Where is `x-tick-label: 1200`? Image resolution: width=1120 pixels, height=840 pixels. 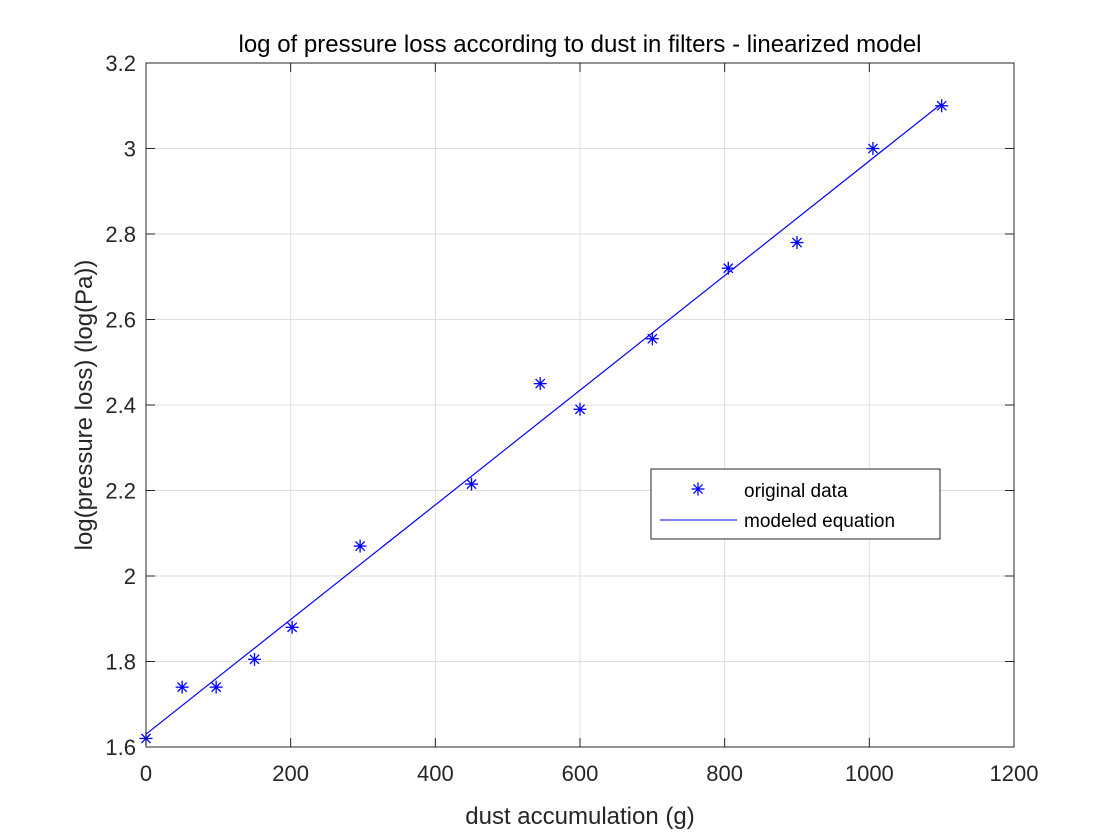
x-tick-label: 1200 is located at coordinates (1014, 773).